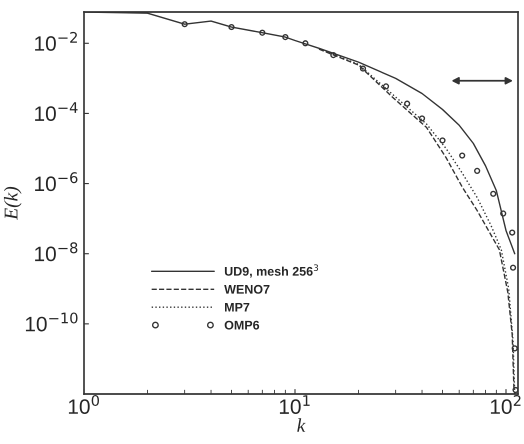  What do you see at coordinates (56, 41) in the screenshot?
I see `y-tick-label: 10$^{−2}$` at bounding box center [56, 41].